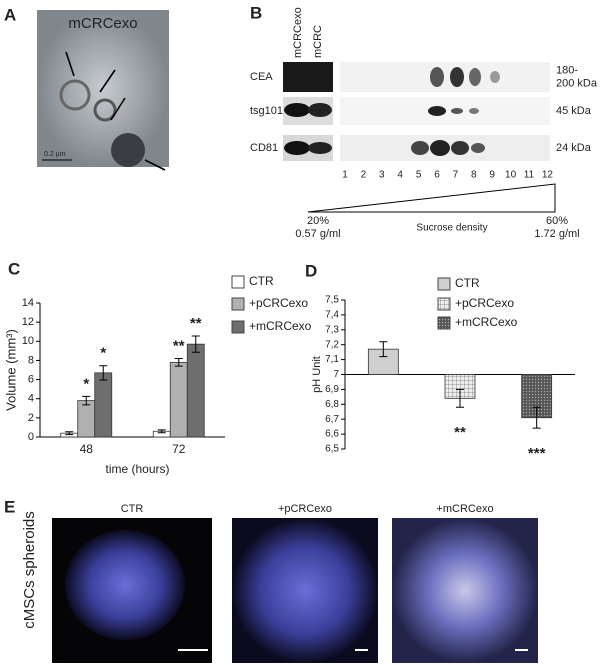  Describe the element at coordinates (14, 268) in the screenshot. I see `panel-label: C` at that location.